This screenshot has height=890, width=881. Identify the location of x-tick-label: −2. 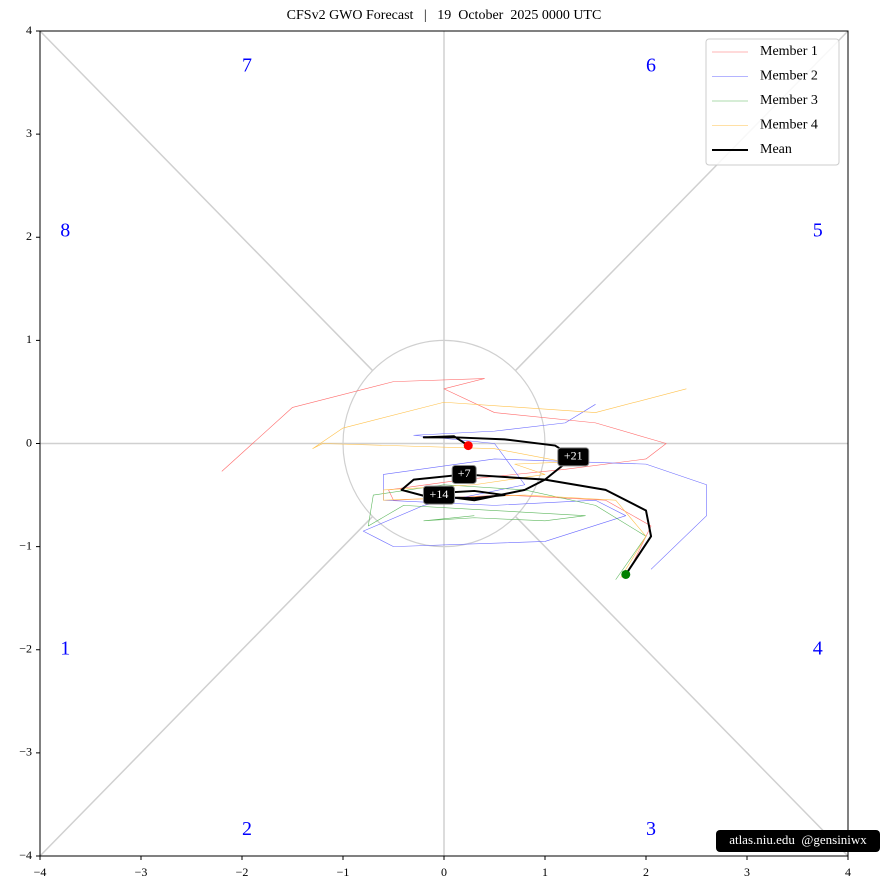
(242, 872).